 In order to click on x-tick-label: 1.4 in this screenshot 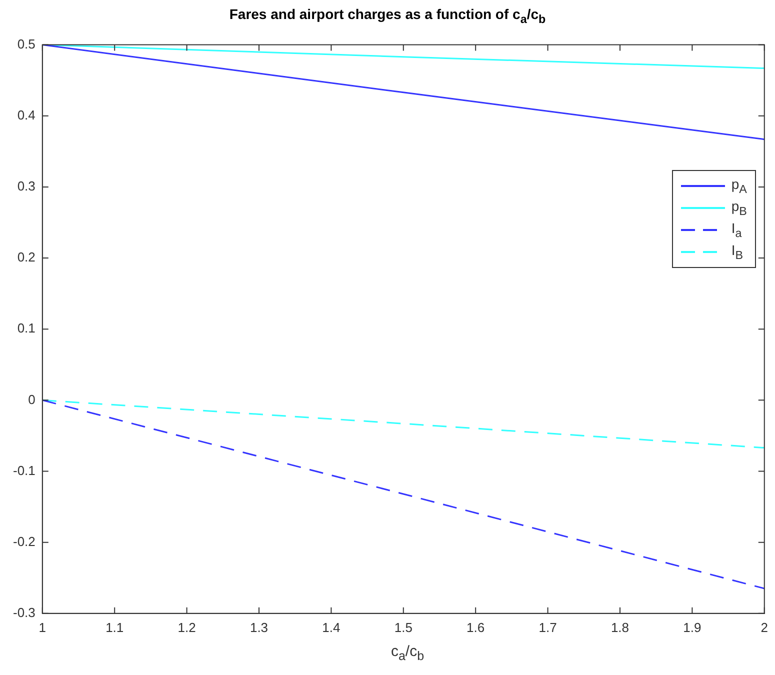, I will do `click(331, 627)`.